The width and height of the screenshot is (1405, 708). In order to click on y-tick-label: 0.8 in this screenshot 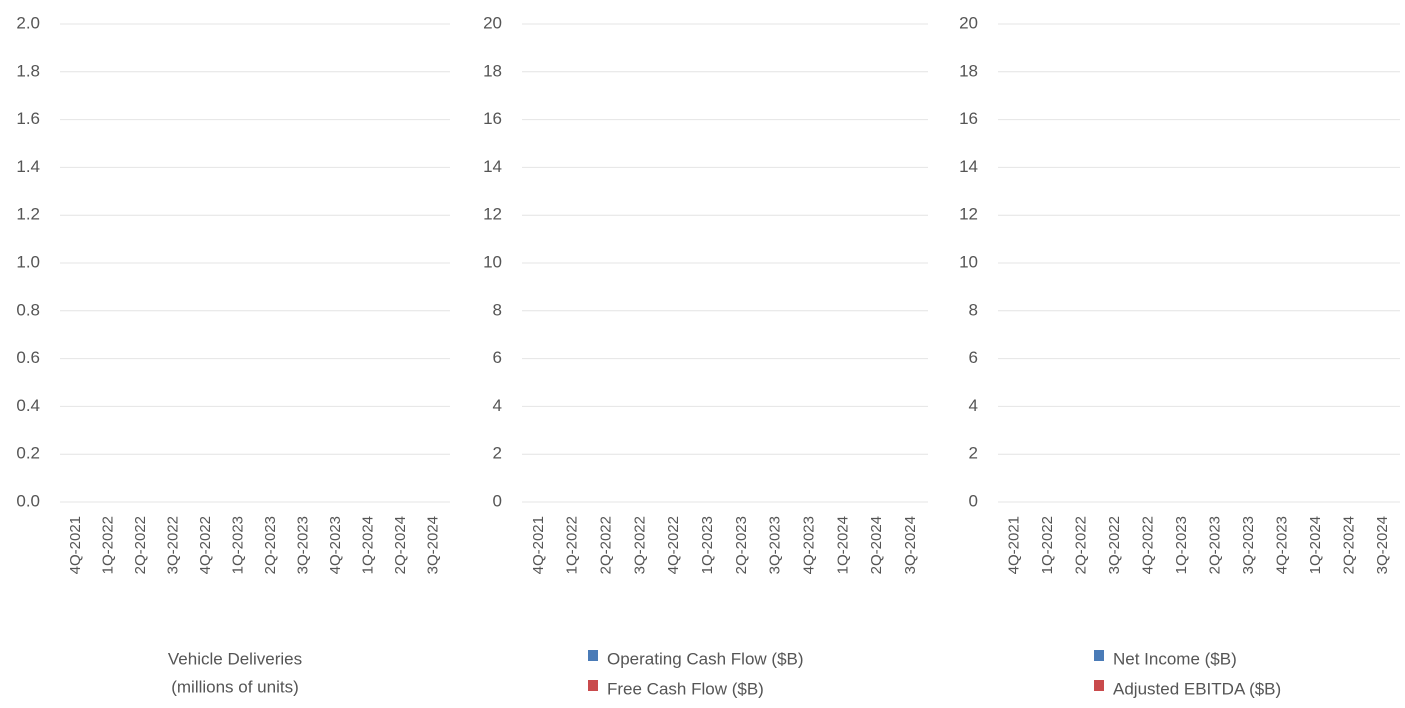, I will do `click(28, 309)`.